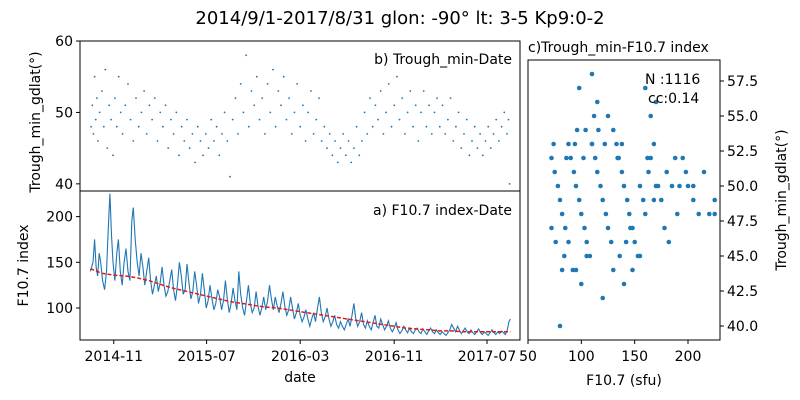 The image size is (800, 400). What do you see at coordinates (742, 292) in the screenshot?
I see `y-tick-label: 42.5` at bounding box center [742, 292].